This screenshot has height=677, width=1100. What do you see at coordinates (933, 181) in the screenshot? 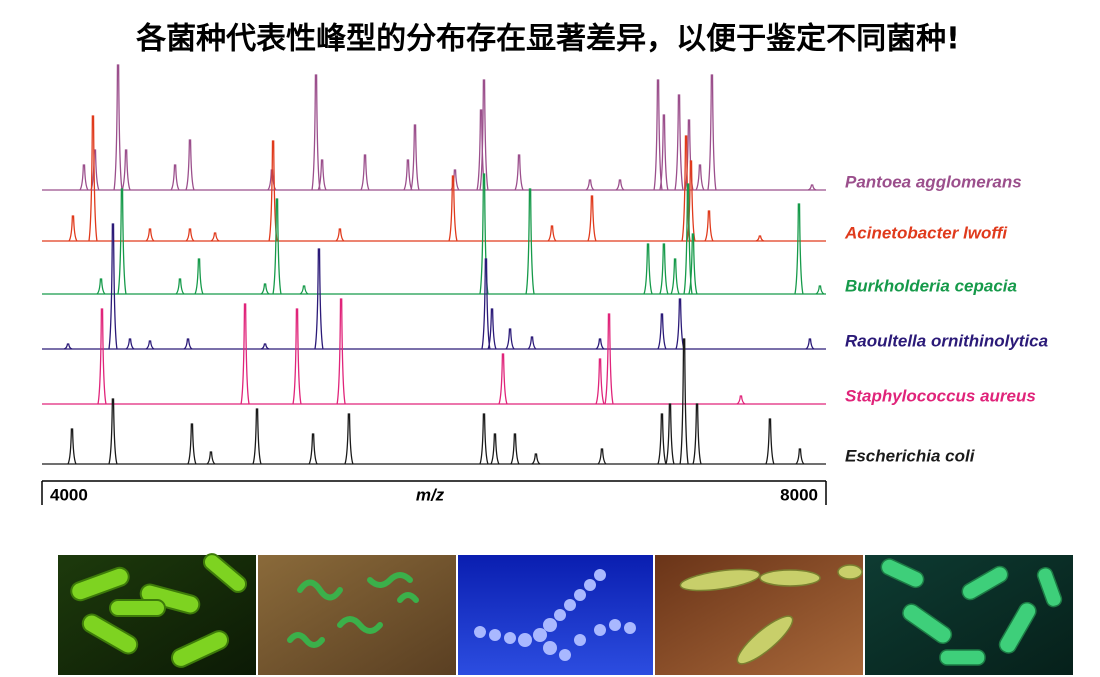
I see `legend-label: Pantoea agglomerans` at bounding box center [933, 181].